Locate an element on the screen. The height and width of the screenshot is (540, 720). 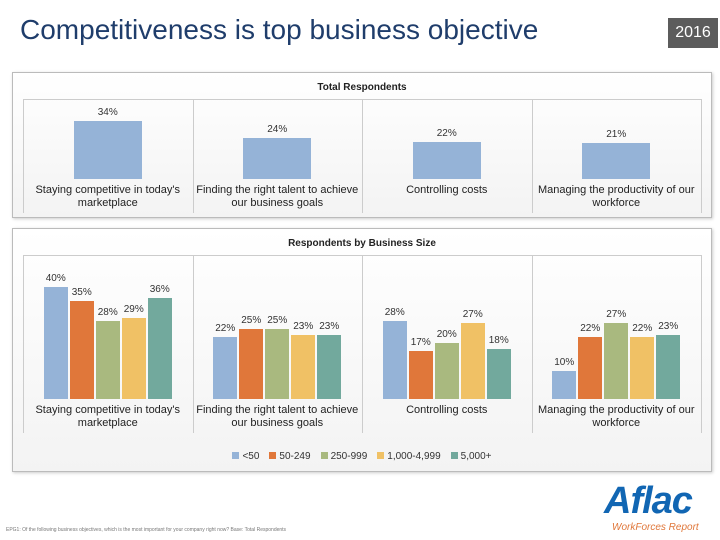
data-label: 35% is located at coordinates (81, 292).